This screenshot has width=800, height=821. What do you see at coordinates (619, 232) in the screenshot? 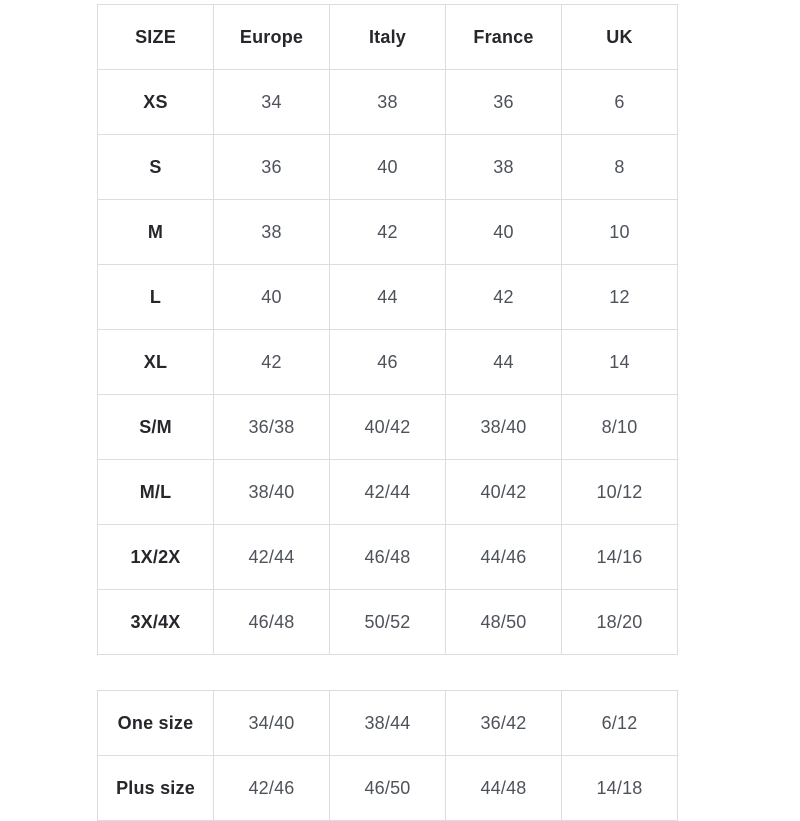
I see `size-value: 10` at bounding box center [619, 232].